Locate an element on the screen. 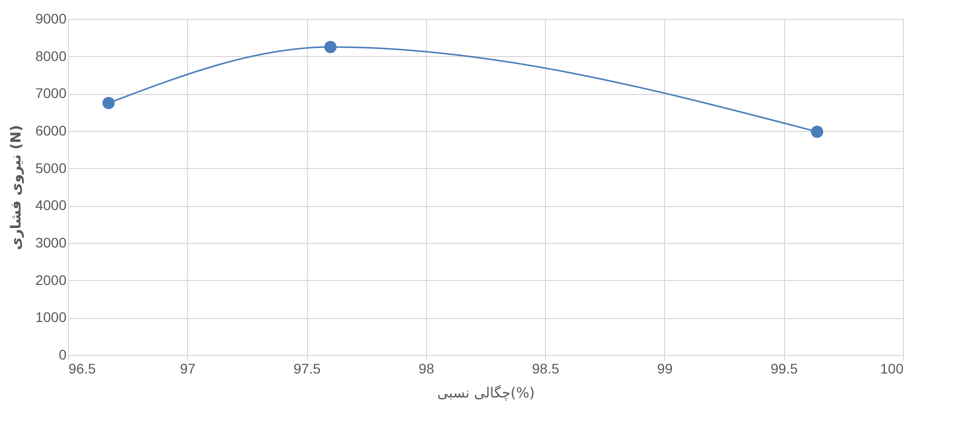 The height and width of the screenshot is (431, 957). y-axis-title: نیروی فشاری (N) is located at coordinates (16, 187).